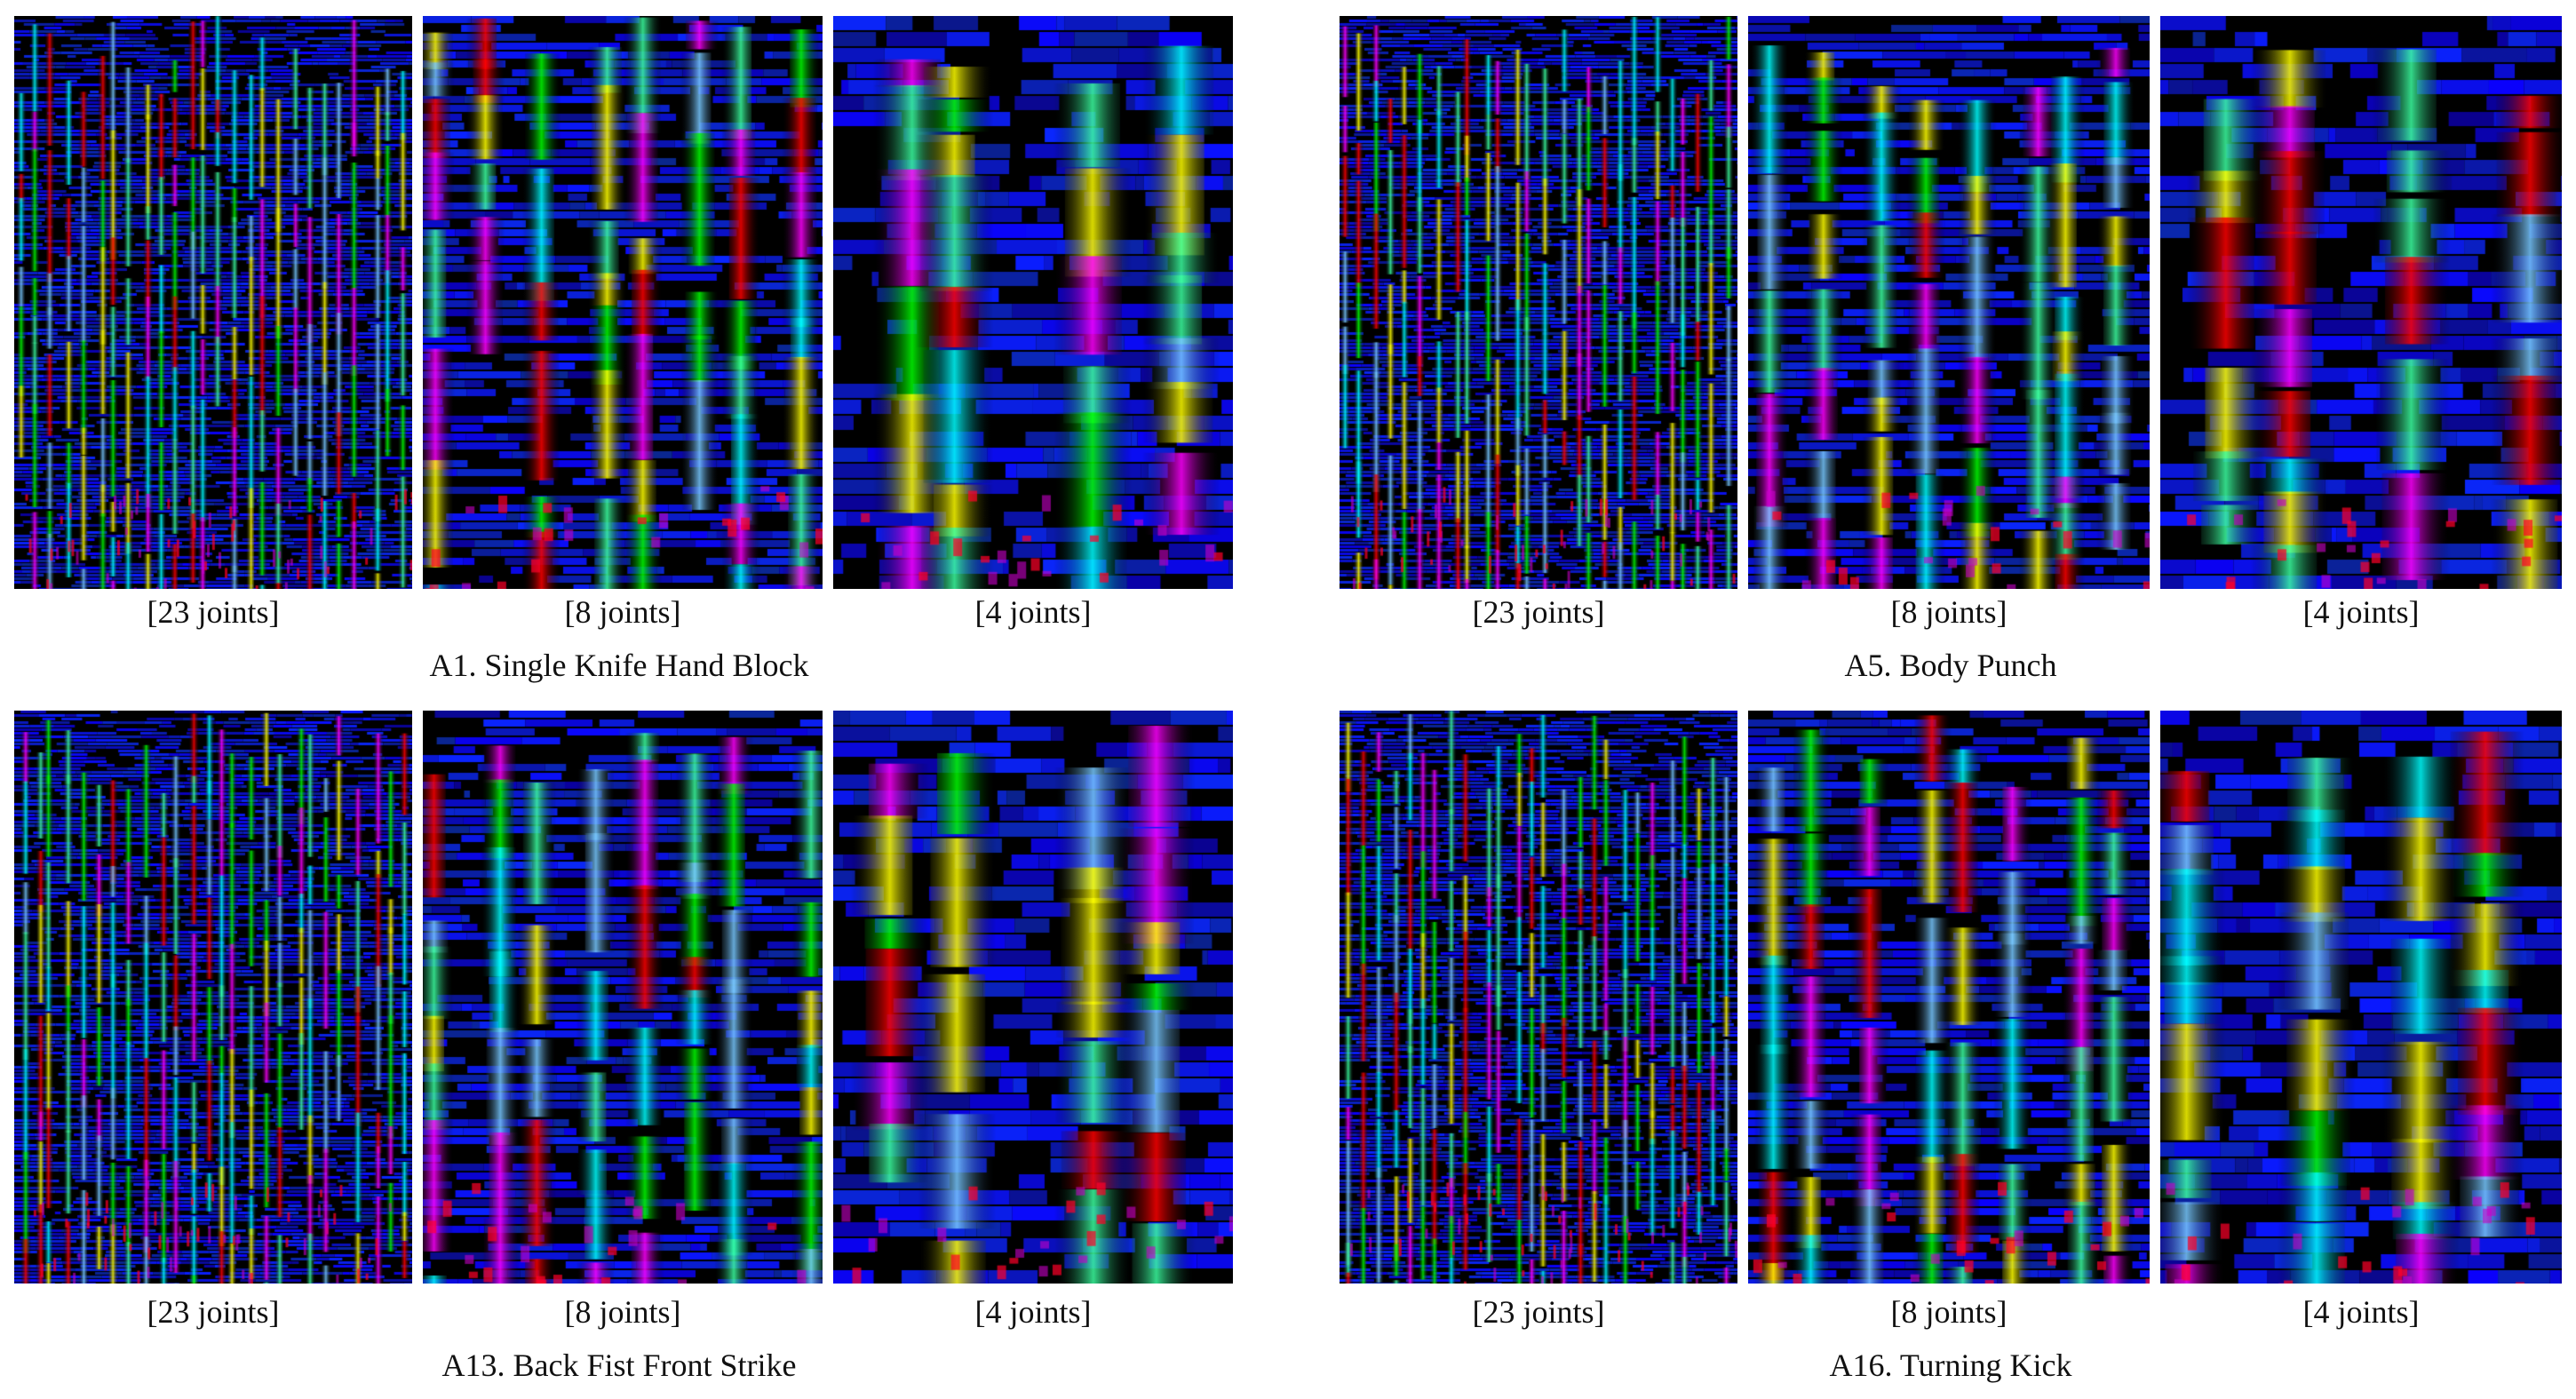 The image size is (2576, 1399). I want to click on motion-image-a16-8-joints, so click(1949, 998).